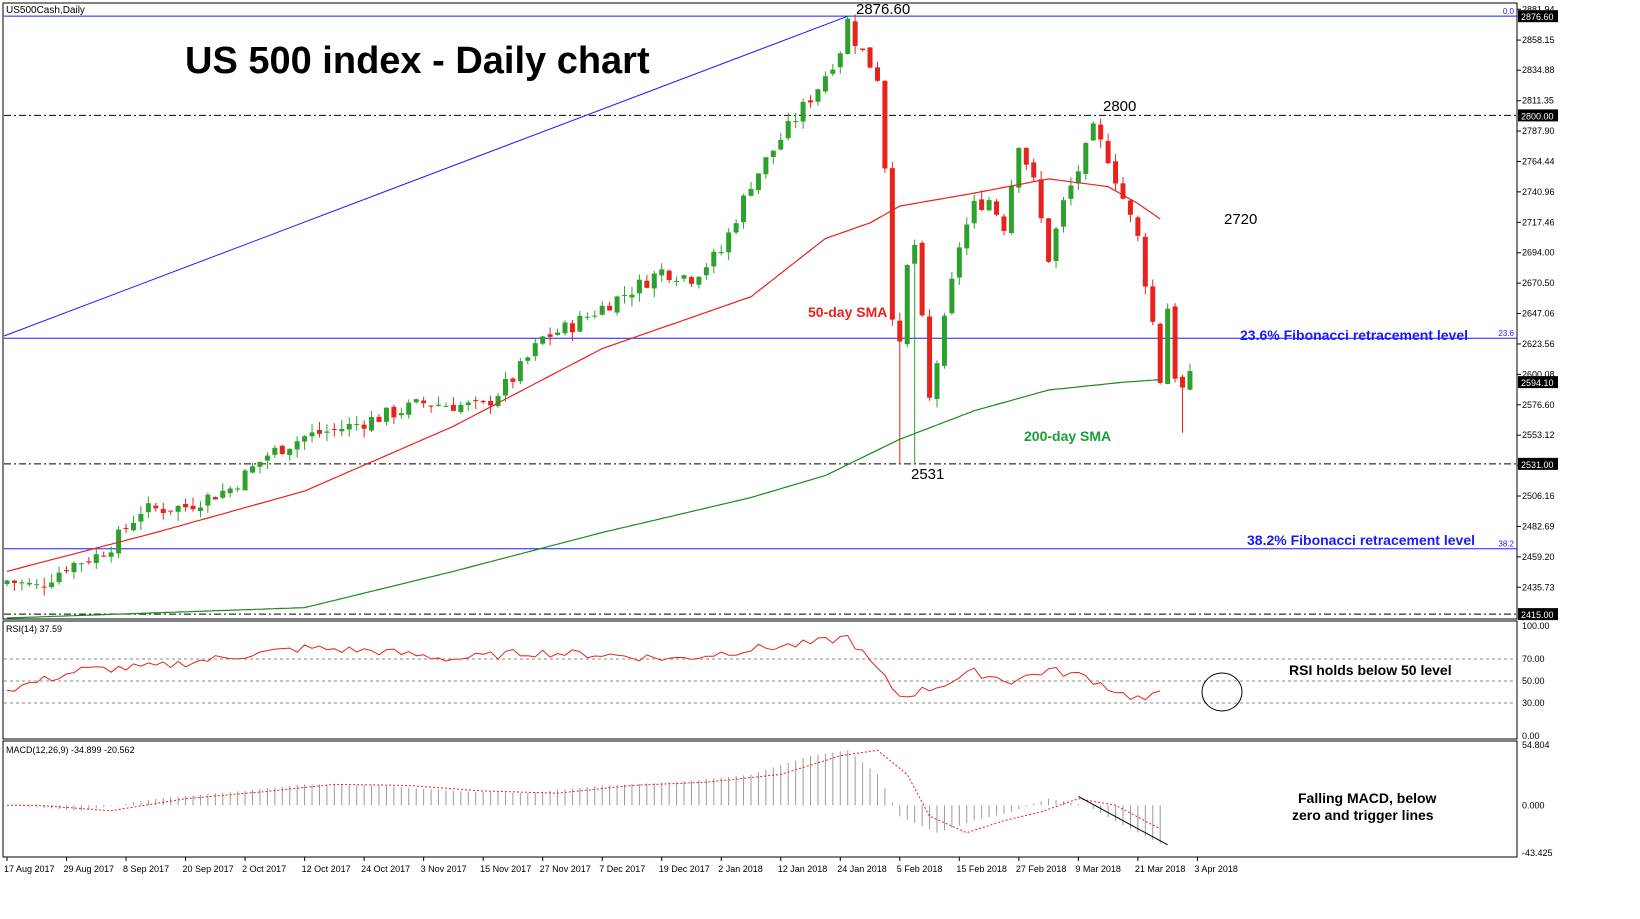 Image resolution: width=1640 pixels, height=919 pixels. What do you see at coordinates (1538, 131) in the screenshot?
I see `price-tick-label: 2787.90` at bounding box center [1538, 131].